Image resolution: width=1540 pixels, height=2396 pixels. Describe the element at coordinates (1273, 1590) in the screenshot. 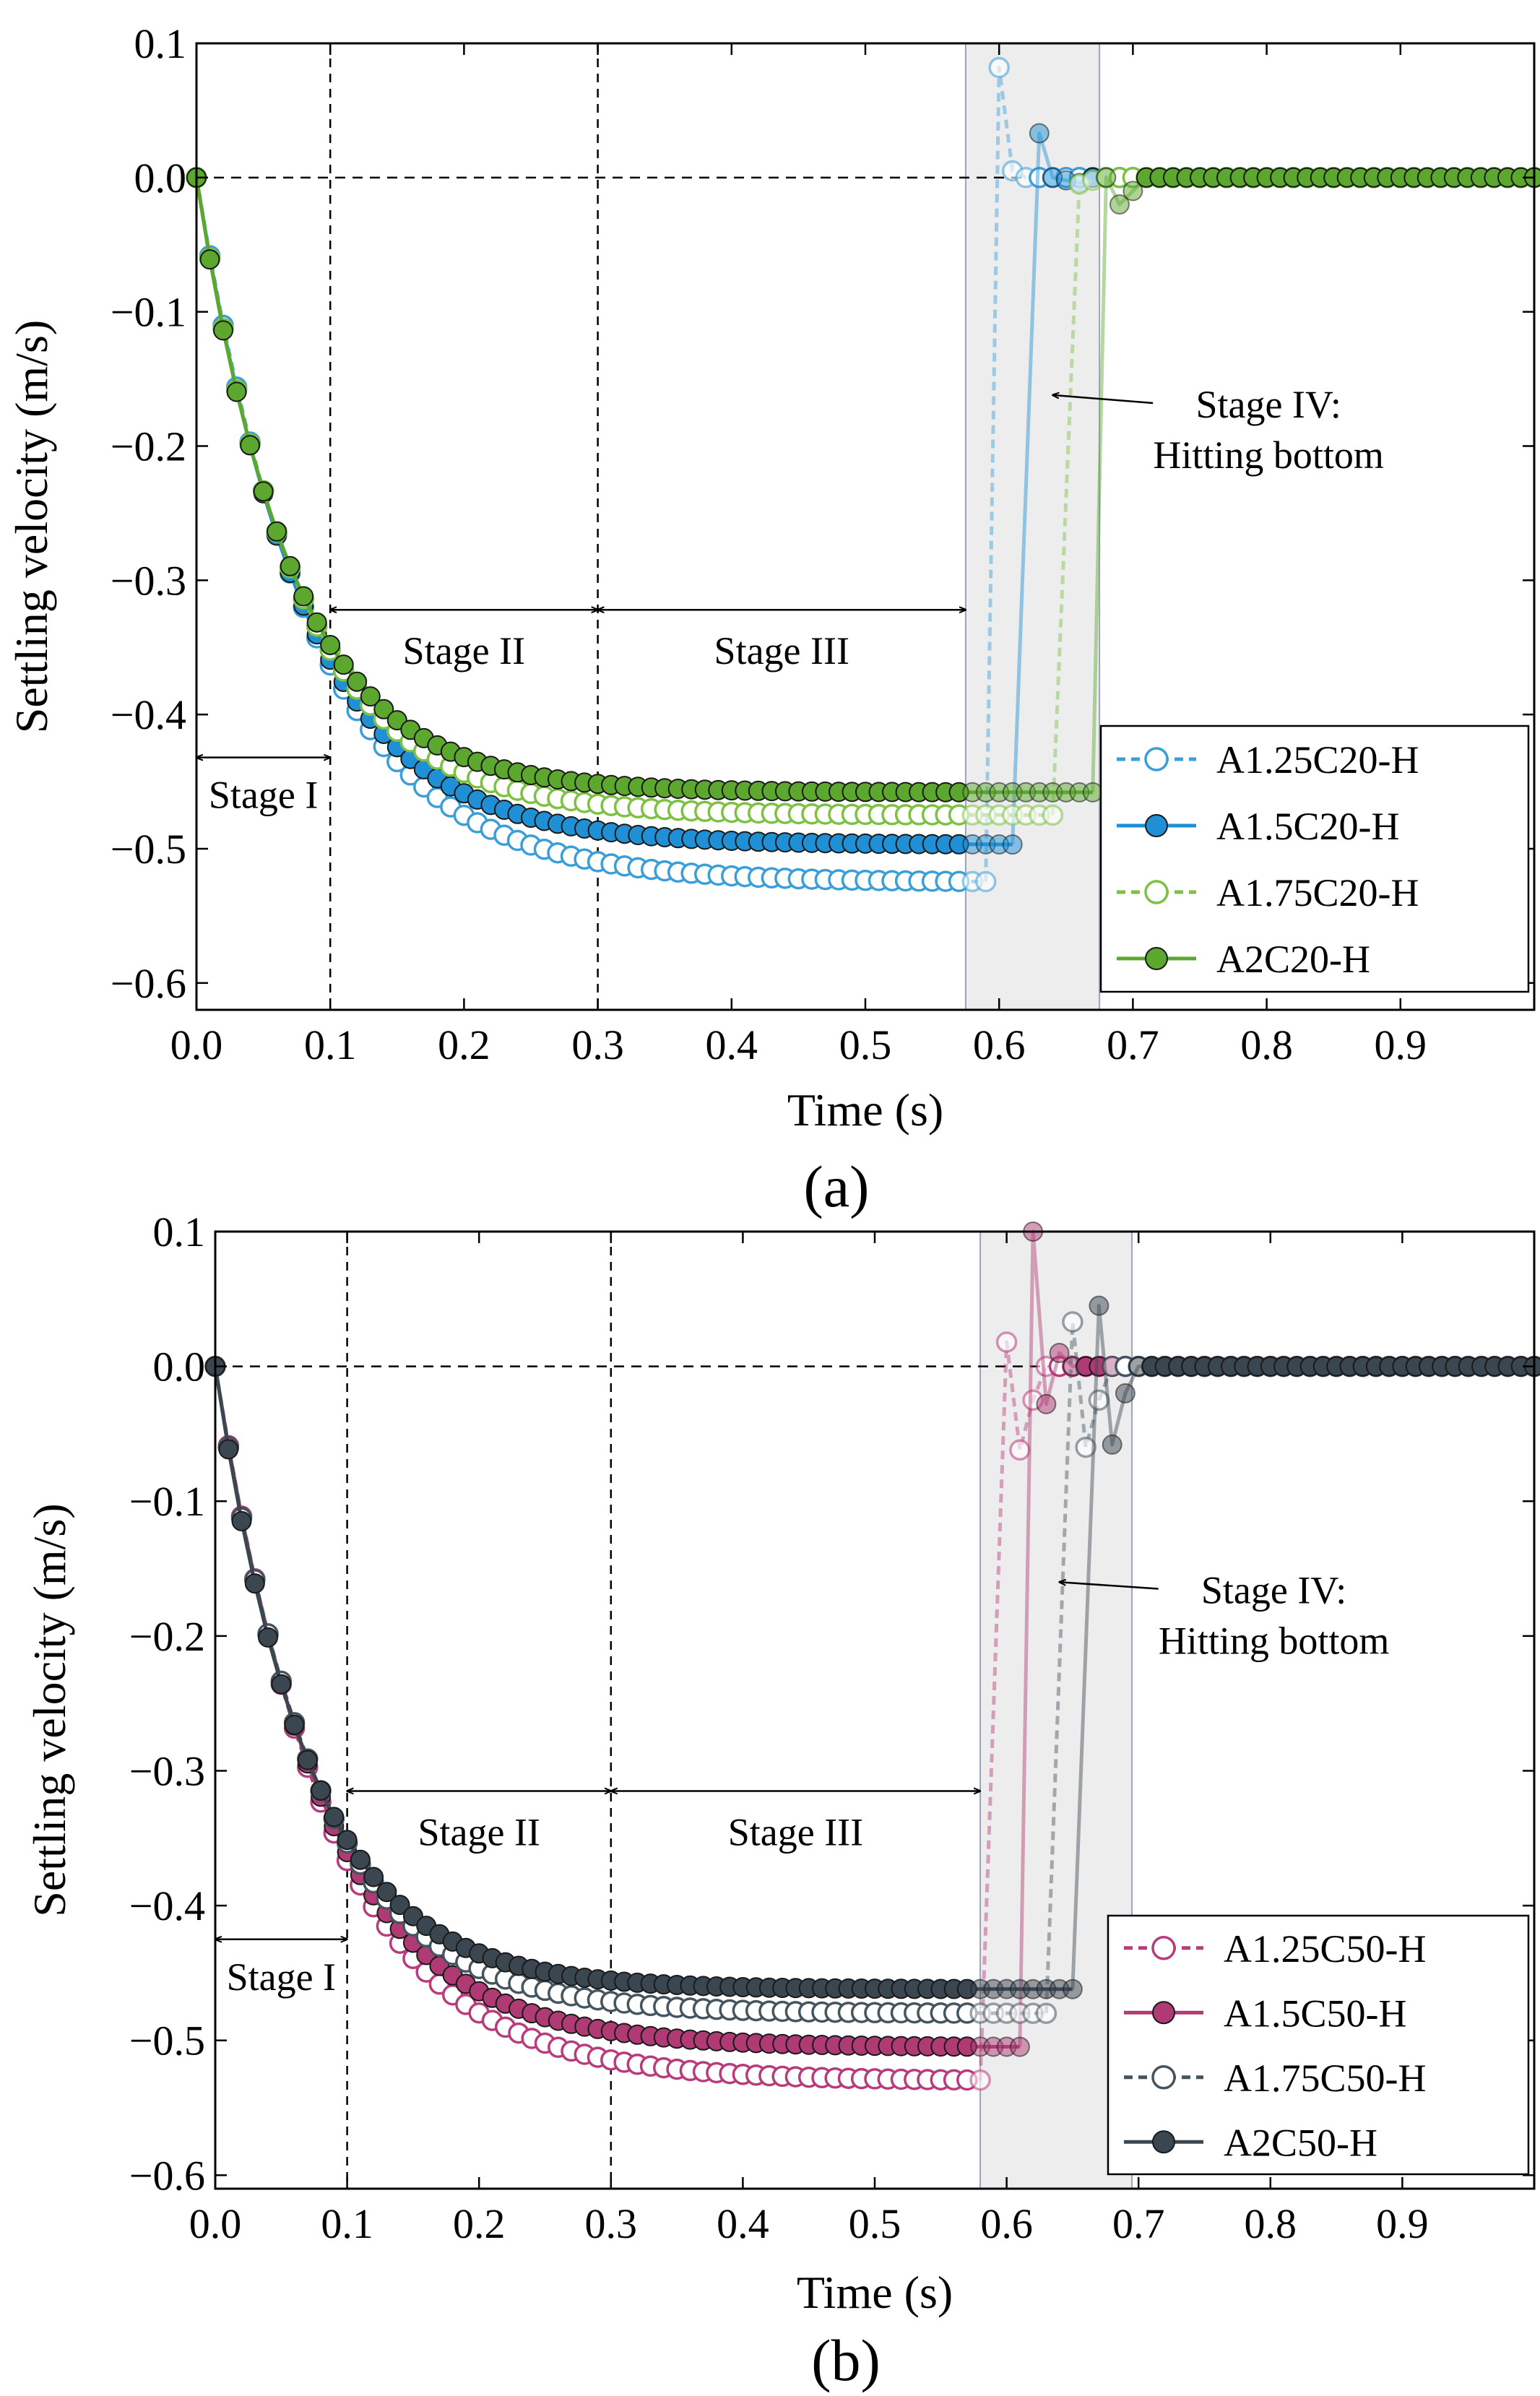

I see `stage-iv-label: Stage IV:` at that location.